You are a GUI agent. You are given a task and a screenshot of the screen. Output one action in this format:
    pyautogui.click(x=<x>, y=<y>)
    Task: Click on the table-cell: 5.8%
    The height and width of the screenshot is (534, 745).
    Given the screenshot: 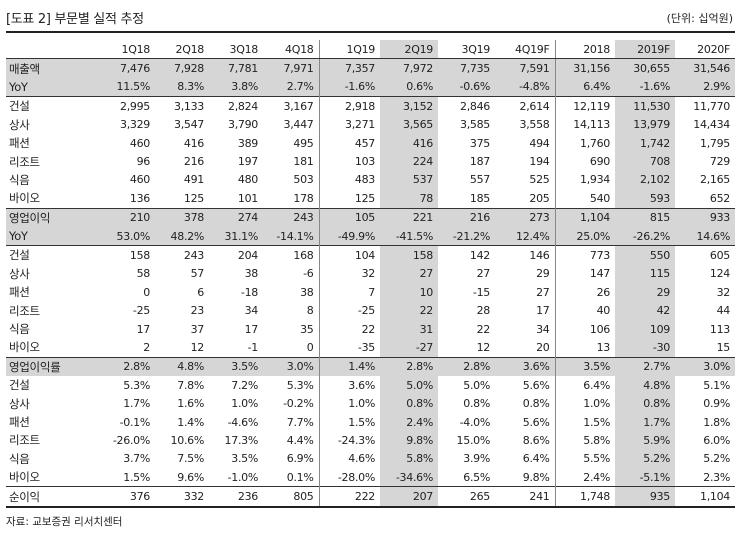 What is the action you would take?
    pyautogui.click(x=584, y=440)
    